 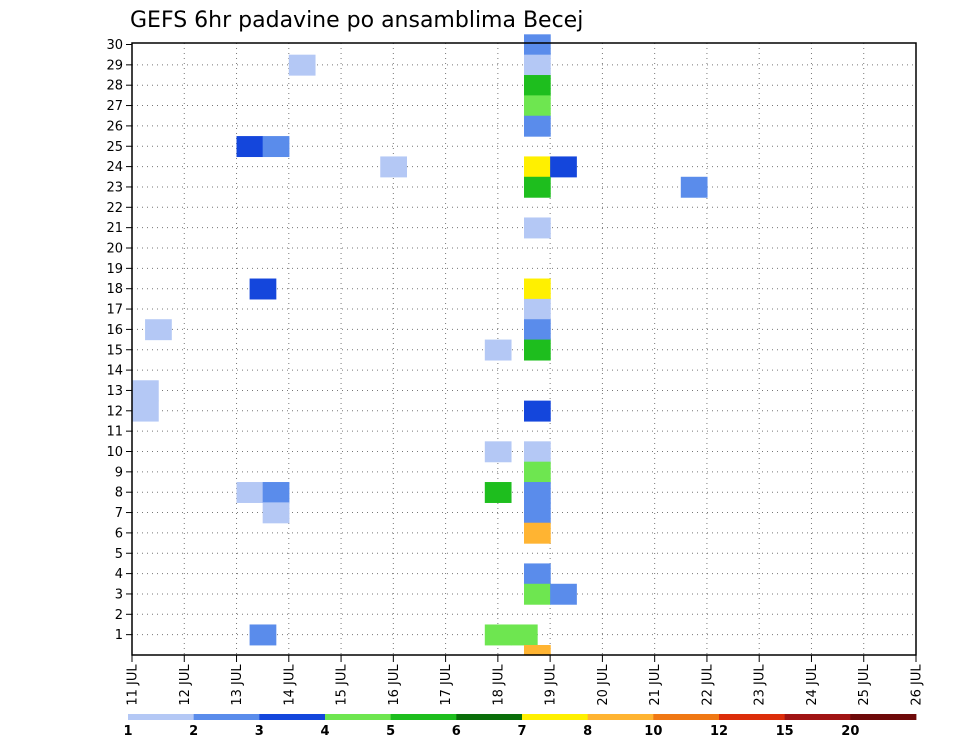 What do you see at coordinates (655, 685) in the screenshot?
I see `x-tick-label: 21 JUL` at bounding box center [655, 685].